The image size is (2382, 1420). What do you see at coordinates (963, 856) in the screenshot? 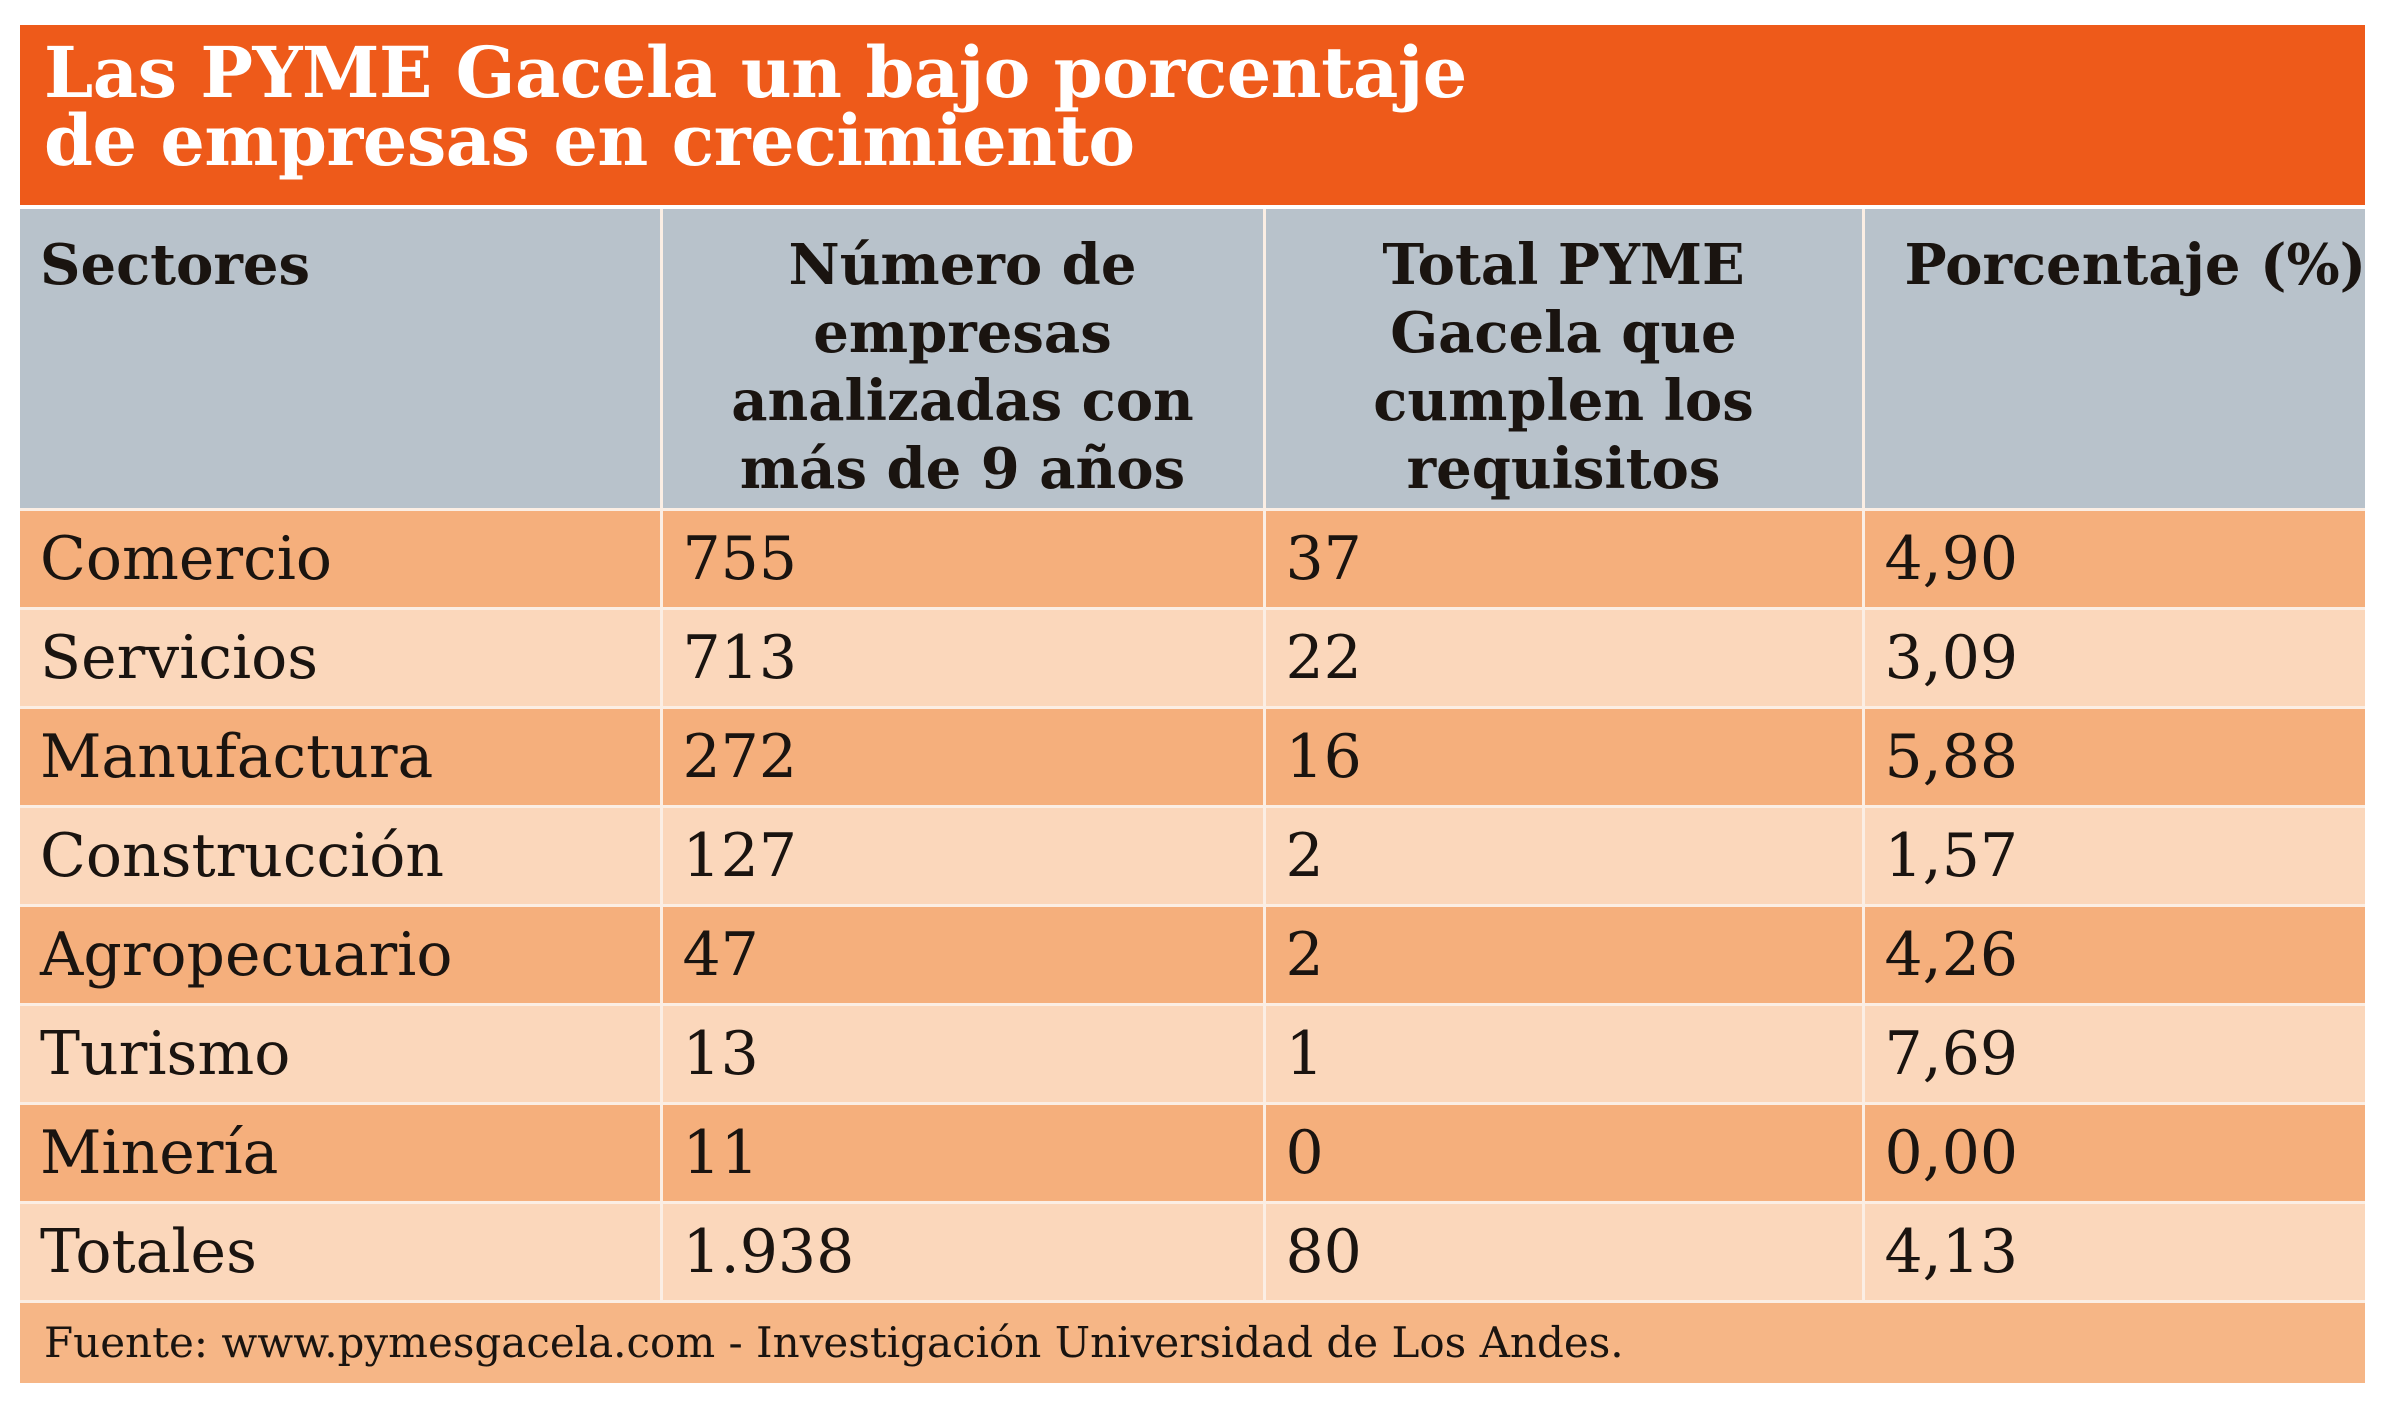
I see `cell-numero-empresas: 127` at bounding box center [963, 856].